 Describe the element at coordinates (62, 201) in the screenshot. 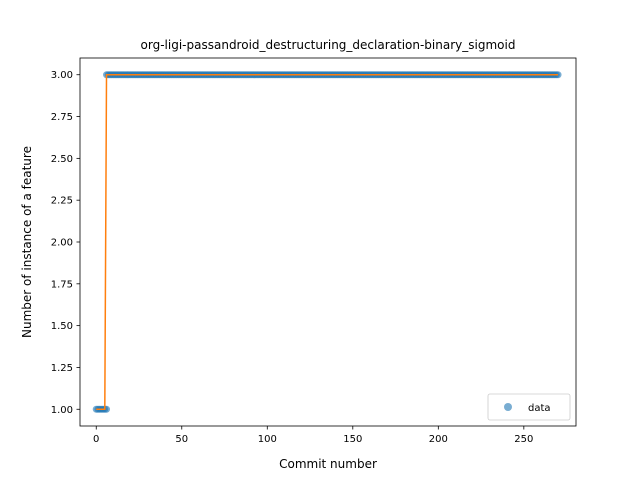

I see `y-tick-label: 2.25` at that location.